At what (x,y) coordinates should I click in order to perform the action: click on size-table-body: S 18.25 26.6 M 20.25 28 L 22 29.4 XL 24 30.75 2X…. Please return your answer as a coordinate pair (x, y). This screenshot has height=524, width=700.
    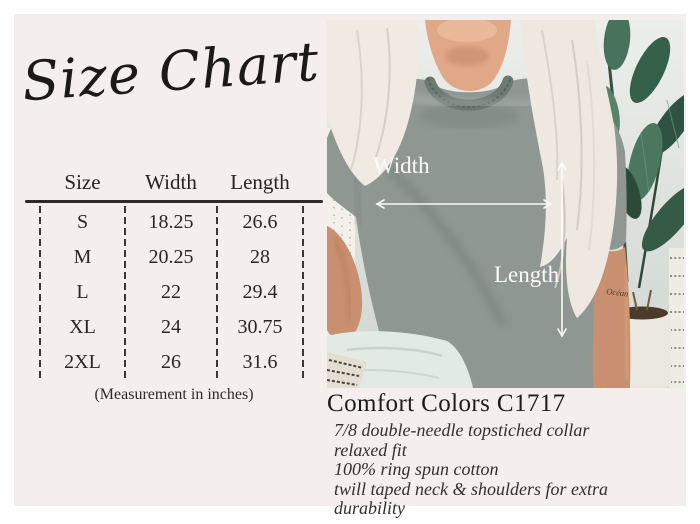
    Looking at the image, I should click on (174, 291).